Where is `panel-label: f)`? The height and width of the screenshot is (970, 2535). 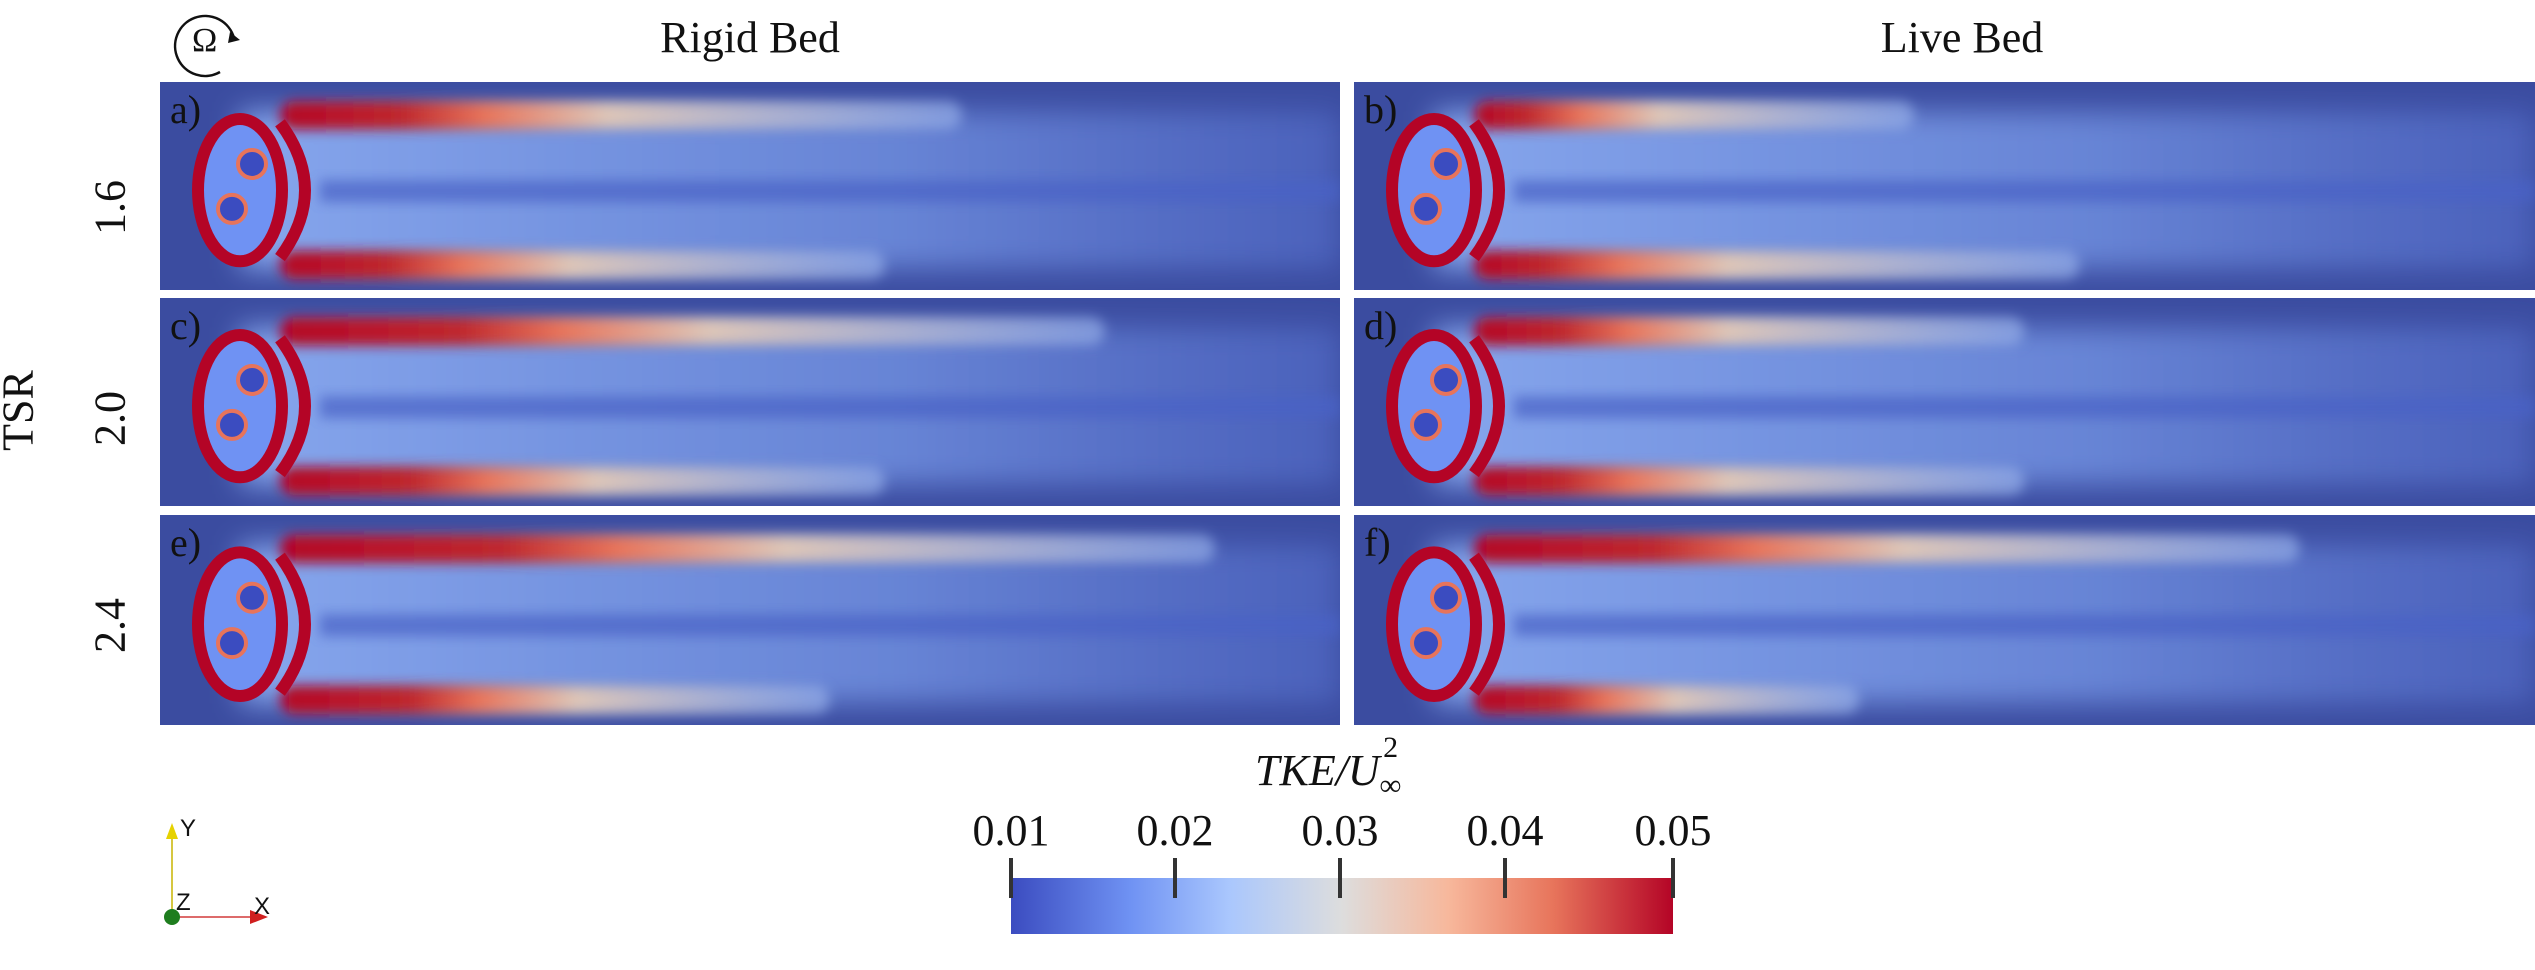 panel-label: f) is located at coordinates (1377, 542).